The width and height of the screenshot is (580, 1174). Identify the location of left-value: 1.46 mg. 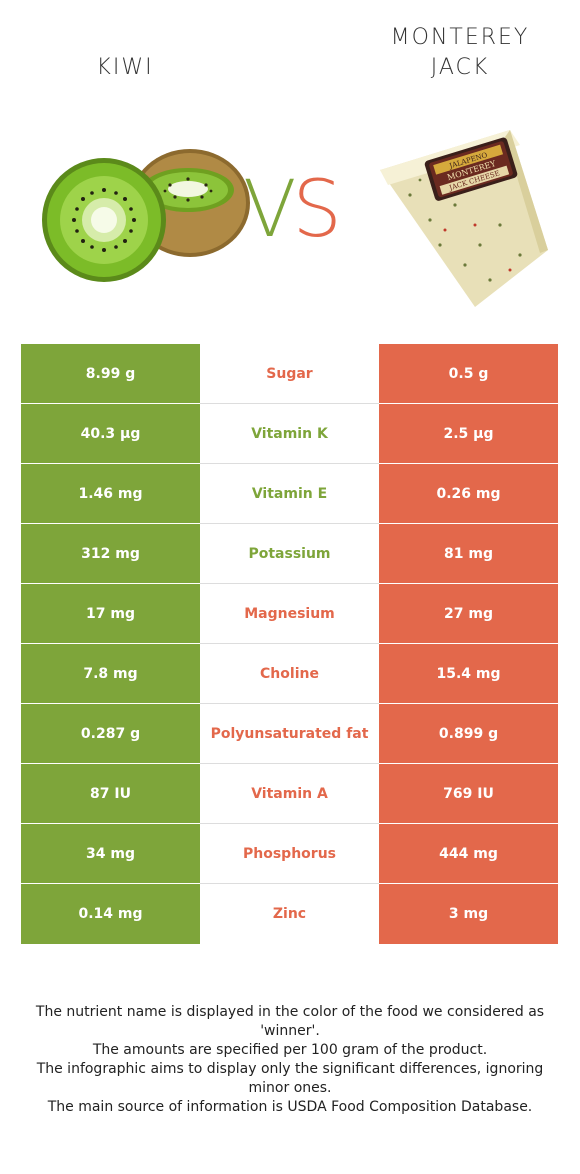
(110, 493).